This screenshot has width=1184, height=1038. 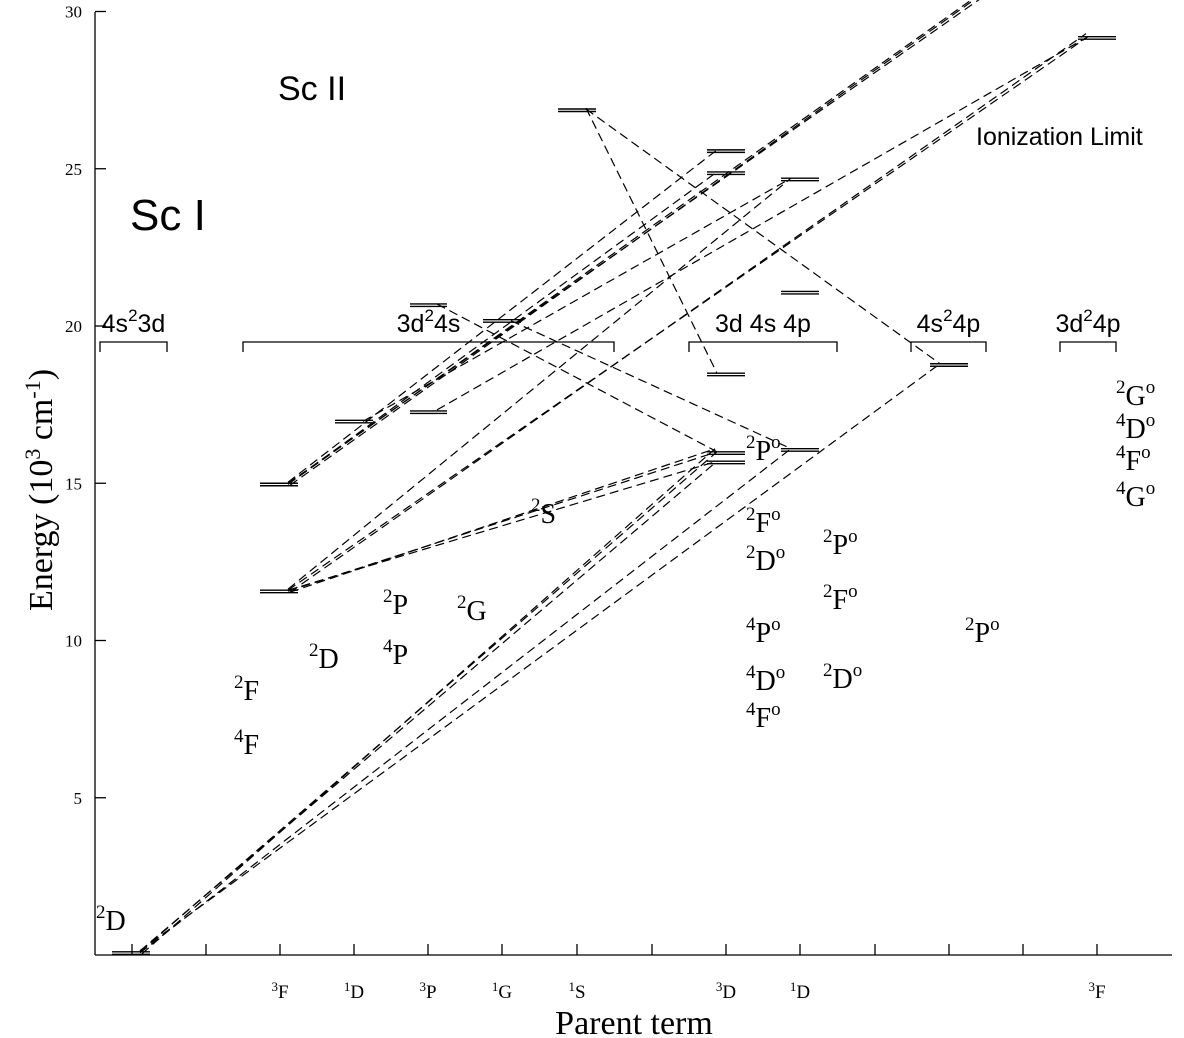 What do you see at coordinates (168, 215) in the screenshot?
I see `species-neutral-label: Sc I` at bounding box center [168, 215].